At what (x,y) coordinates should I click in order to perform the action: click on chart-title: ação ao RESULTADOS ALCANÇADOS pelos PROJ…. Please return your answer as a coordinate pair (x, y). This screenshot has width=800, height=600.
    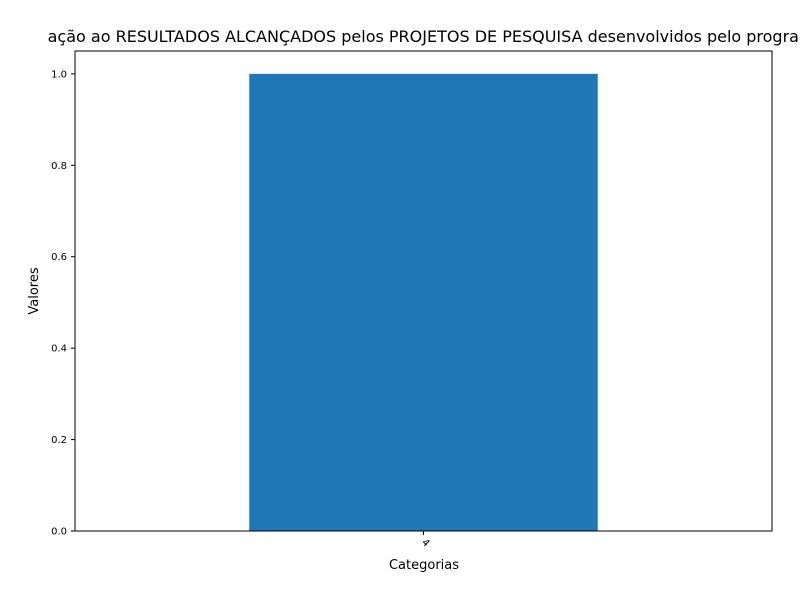
    Looking at the image, I should click on (424, 36).